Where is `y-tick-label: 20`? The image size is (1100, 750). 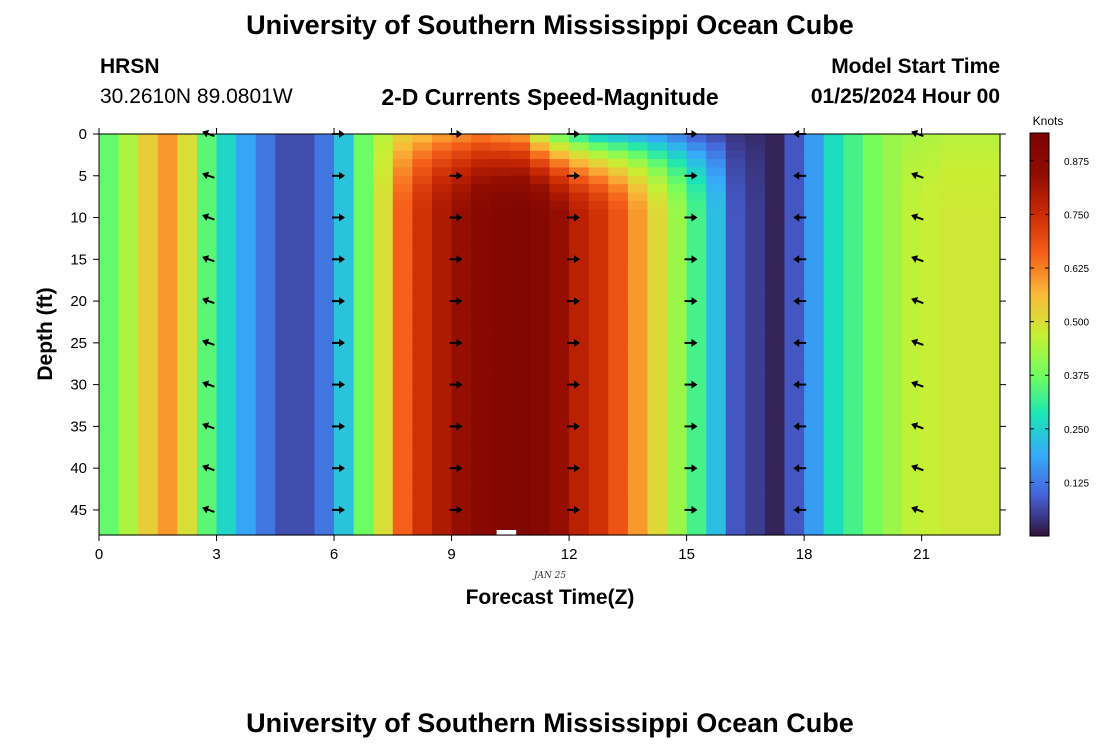
y-tick-label: 20 is located at coordinates (78, 301).